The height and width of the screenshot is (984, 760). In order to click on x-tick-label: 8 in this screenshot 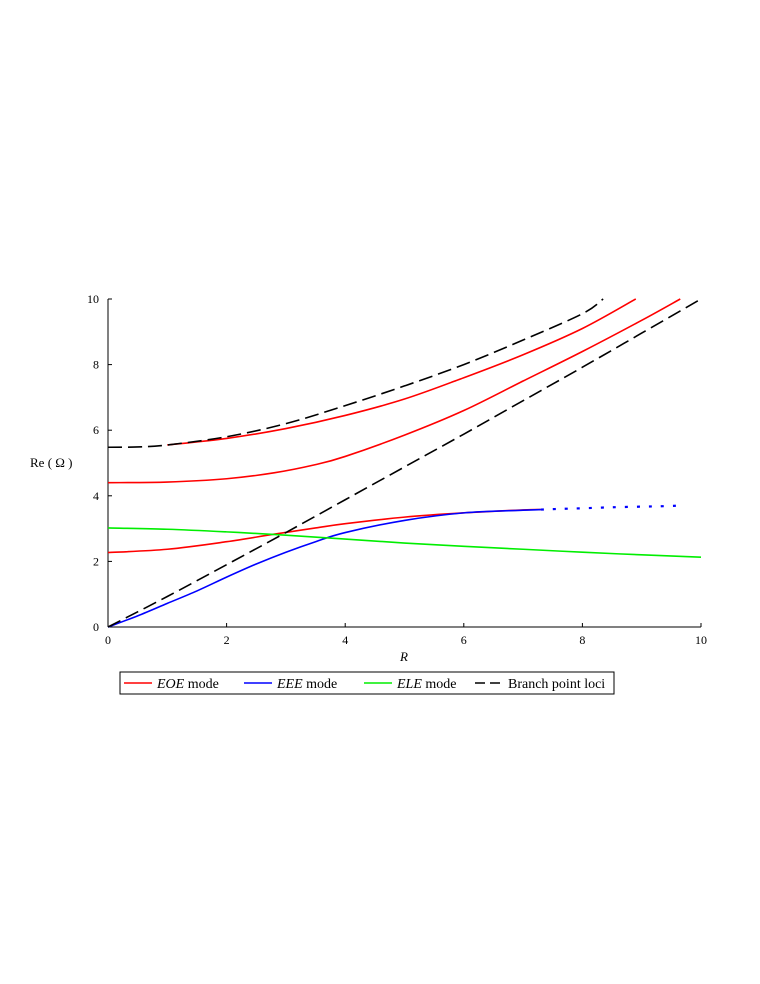, I will do `click(582, 640)`.